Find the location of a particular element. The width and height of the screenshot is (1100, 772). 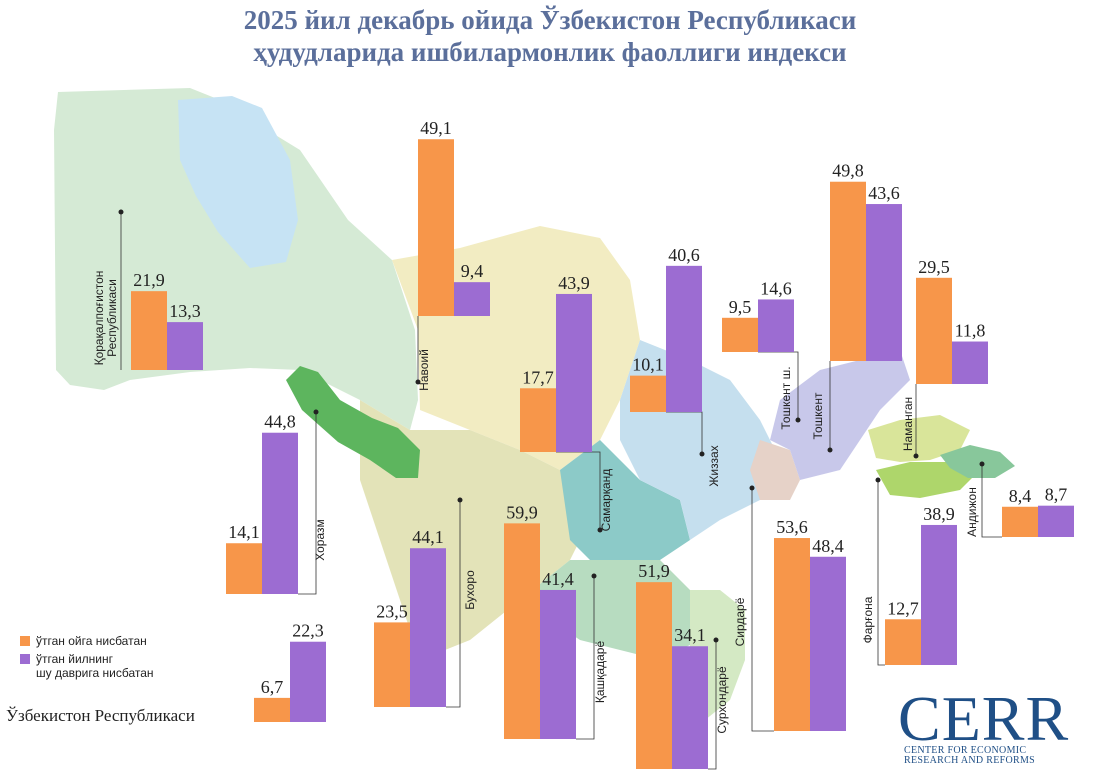

region-4-value-label-monthly: 23,5 is located at coordinates (392, 611).